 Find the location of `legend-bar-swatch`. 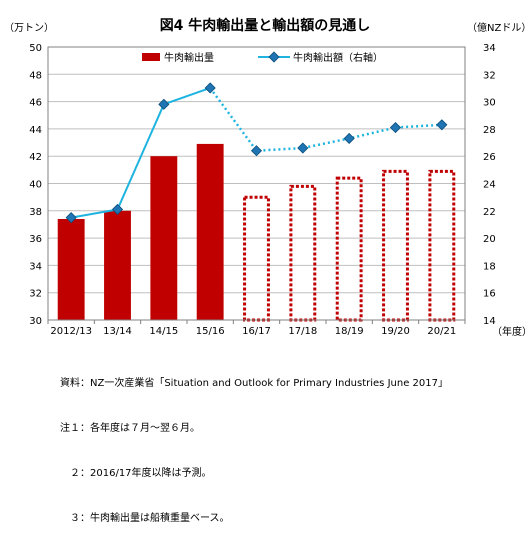

legend-bar-swatch is located at coordinates (151, 57).